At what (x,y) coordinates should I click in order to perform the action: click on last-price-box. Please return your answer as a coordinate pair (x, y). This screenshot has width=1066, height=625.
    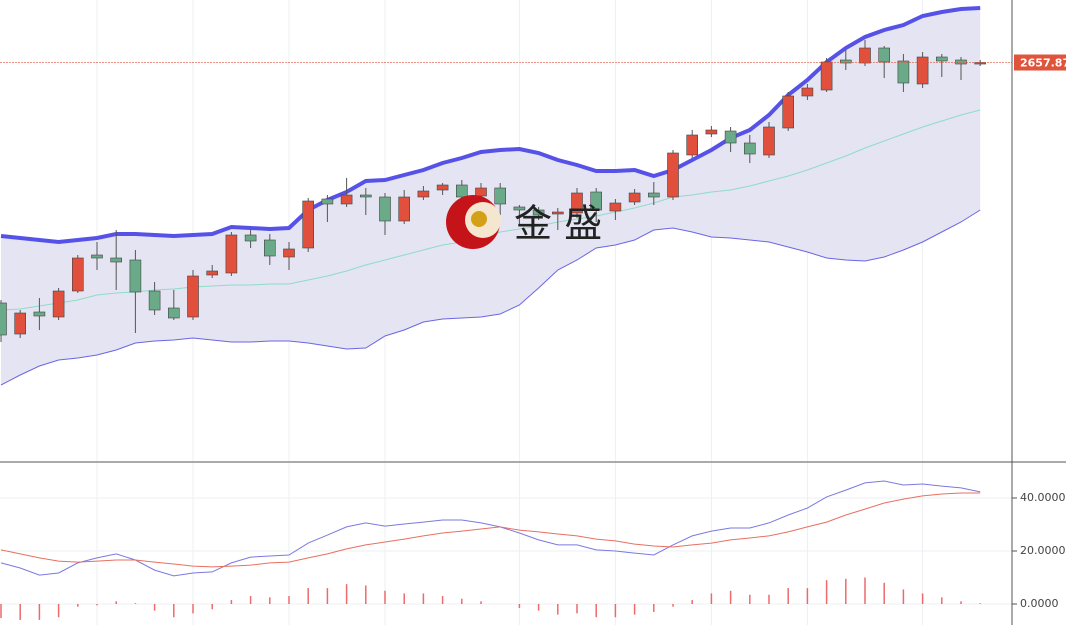
    Looking at the image, I should click on (1040, 62).